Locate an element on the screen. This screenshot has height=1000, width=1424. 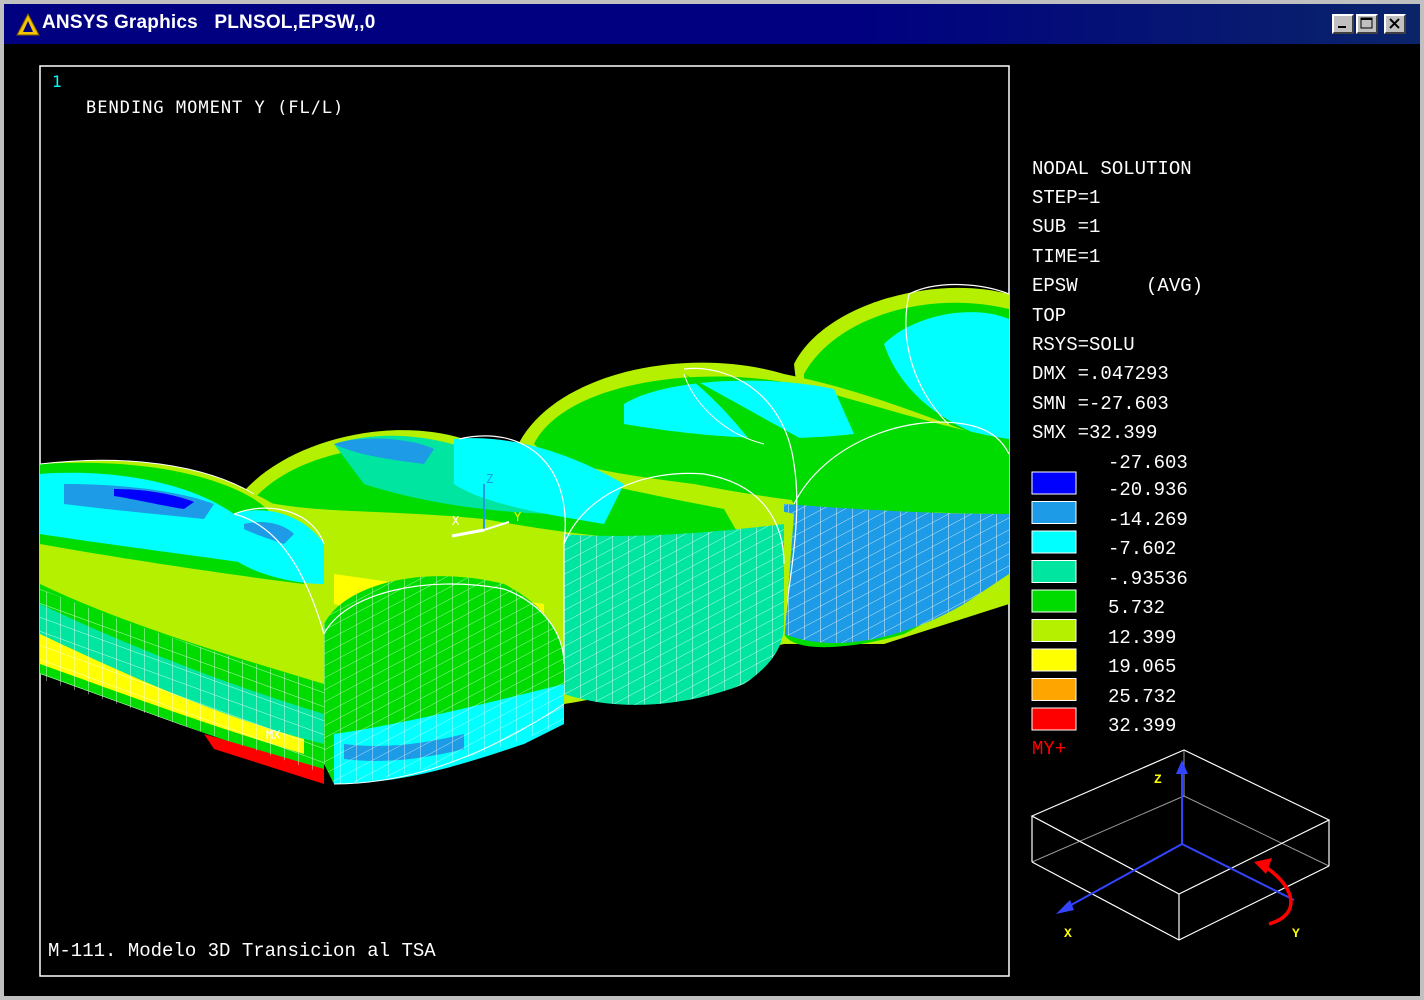
legend-band-value: -7.602 is located at coordinates (1142, 549).